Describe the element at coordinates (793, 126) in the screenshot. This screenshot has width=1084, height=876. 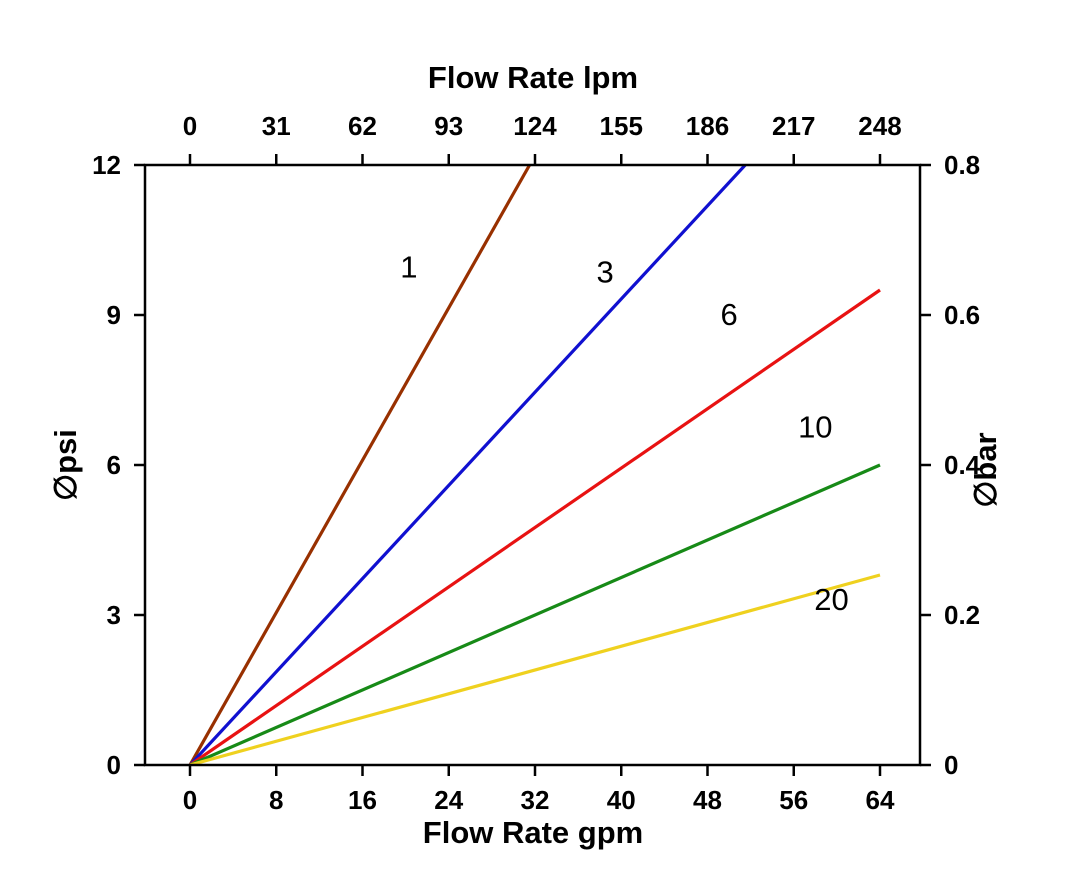
I see `top-tick-label: 217` at that location.